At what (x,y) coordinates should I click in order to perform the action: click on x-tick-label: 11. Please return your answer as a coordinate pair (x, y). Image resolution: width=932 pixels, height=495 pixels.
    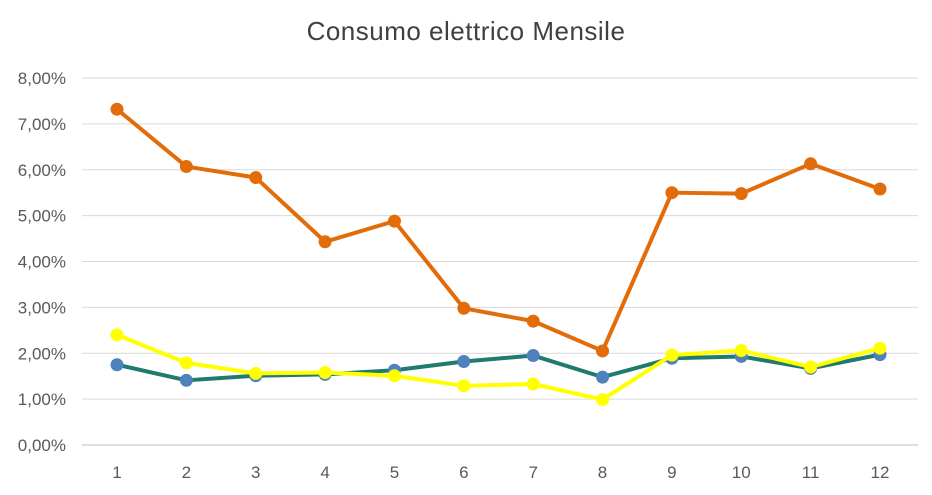
    Looking at the image, I should click on (811, 472).